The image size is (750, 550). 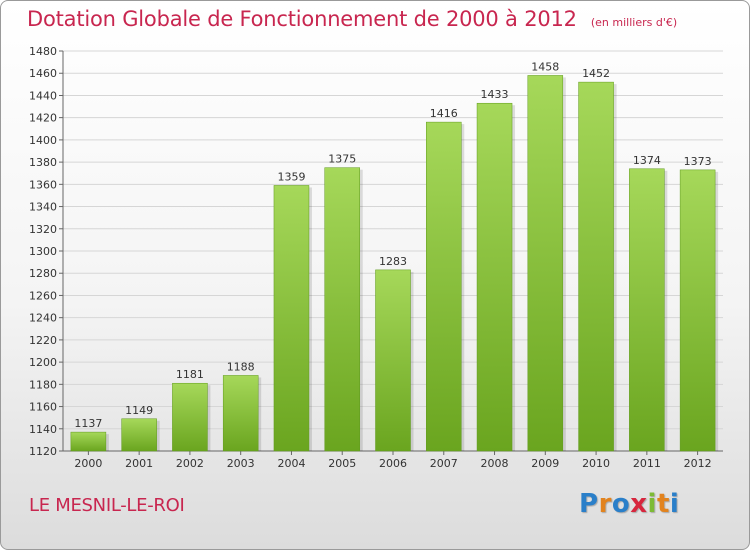 What do you see at coordinates (494, 277) in the screenshot?
I see `bar-2008` at bounding box center [494, 277].